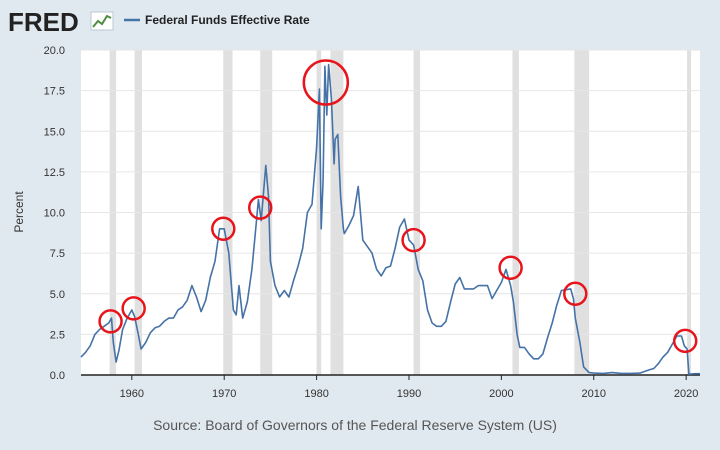 The height and width of the screenshot is (450, 720). Describe the element at coordinates (57, 295) in the screenshot. I see `y-tick-label: 5.0` at that location.